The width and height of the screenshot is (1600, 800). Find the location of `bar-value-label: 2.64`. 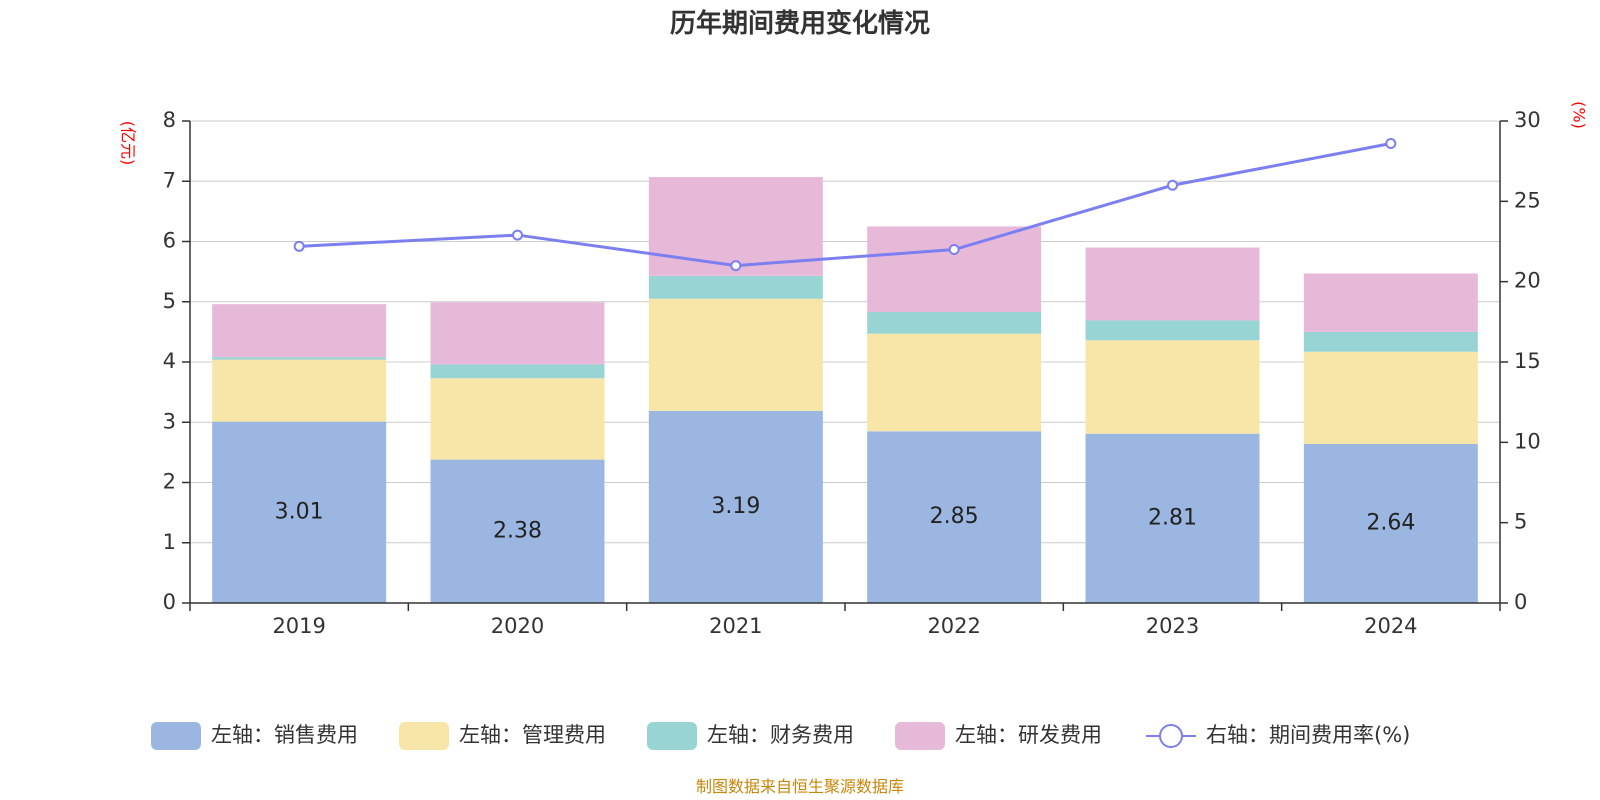

bar-value-label: 2.64 is located at coordinates (1390, 522).